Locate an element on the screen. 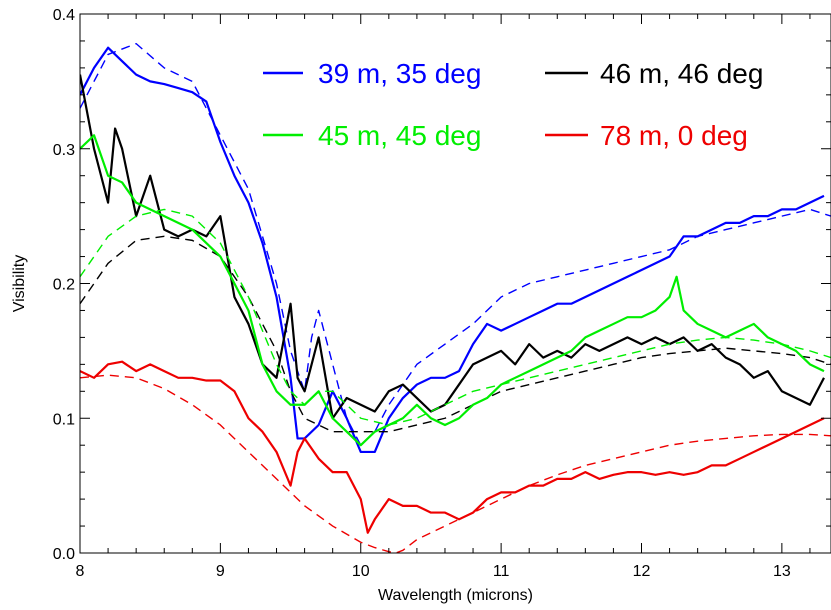 This screenshot has height=610, width=831. y-tick-label: 0.1 is located at coordinates (64, 419).